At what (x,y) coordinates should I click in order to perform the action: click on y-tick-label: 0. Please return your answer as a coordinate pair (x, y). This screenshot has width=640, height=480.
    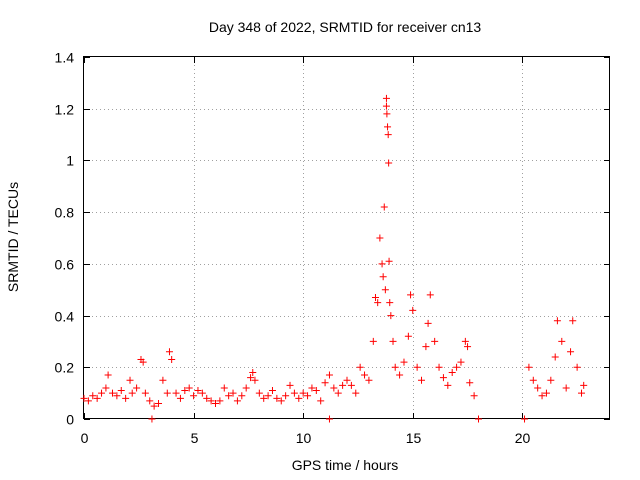
    Looking at the image, I should click on (70, 420).